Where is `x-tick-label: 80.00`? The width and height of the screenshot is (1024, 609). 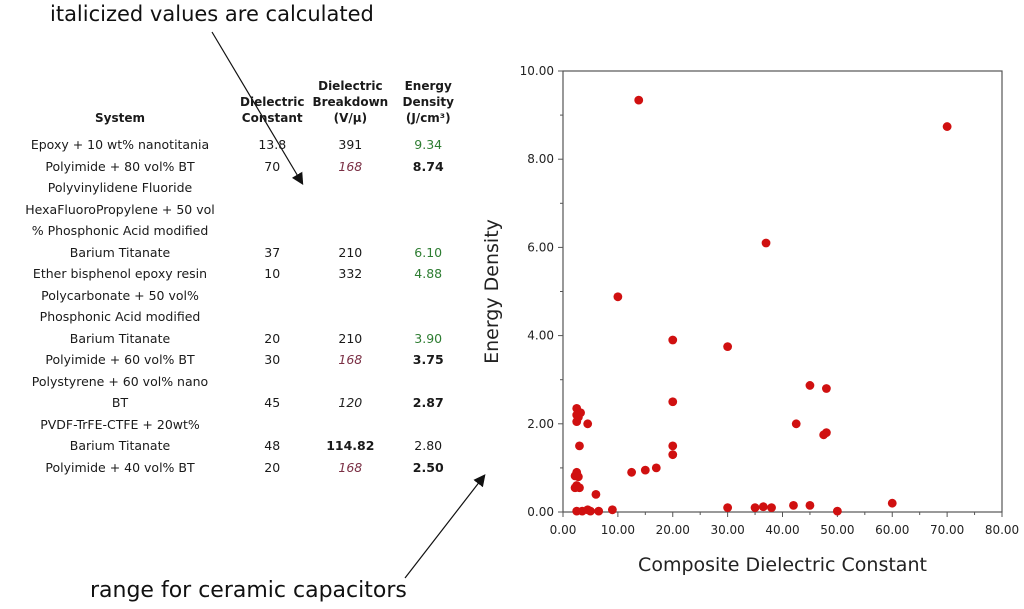 x-tick-label: 80.00 is located at coordinates (1002, 530).